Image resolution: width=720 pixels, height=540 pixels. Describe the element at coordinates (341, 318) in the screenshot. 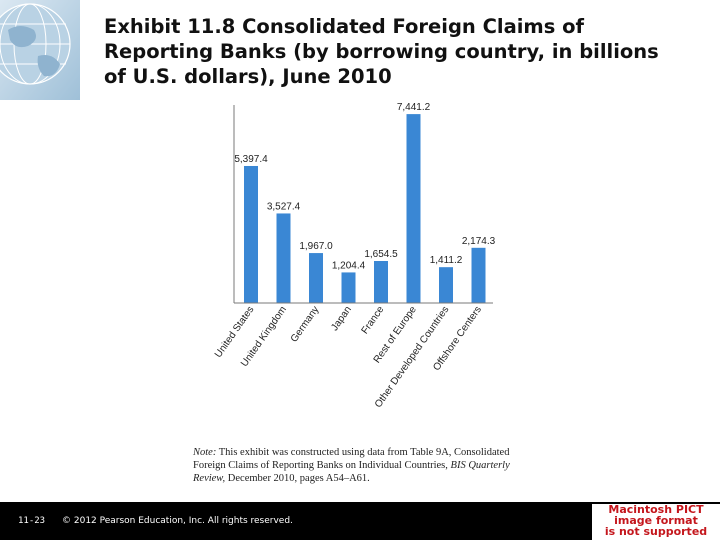

I see `category-label-japan: Japan` at that location.